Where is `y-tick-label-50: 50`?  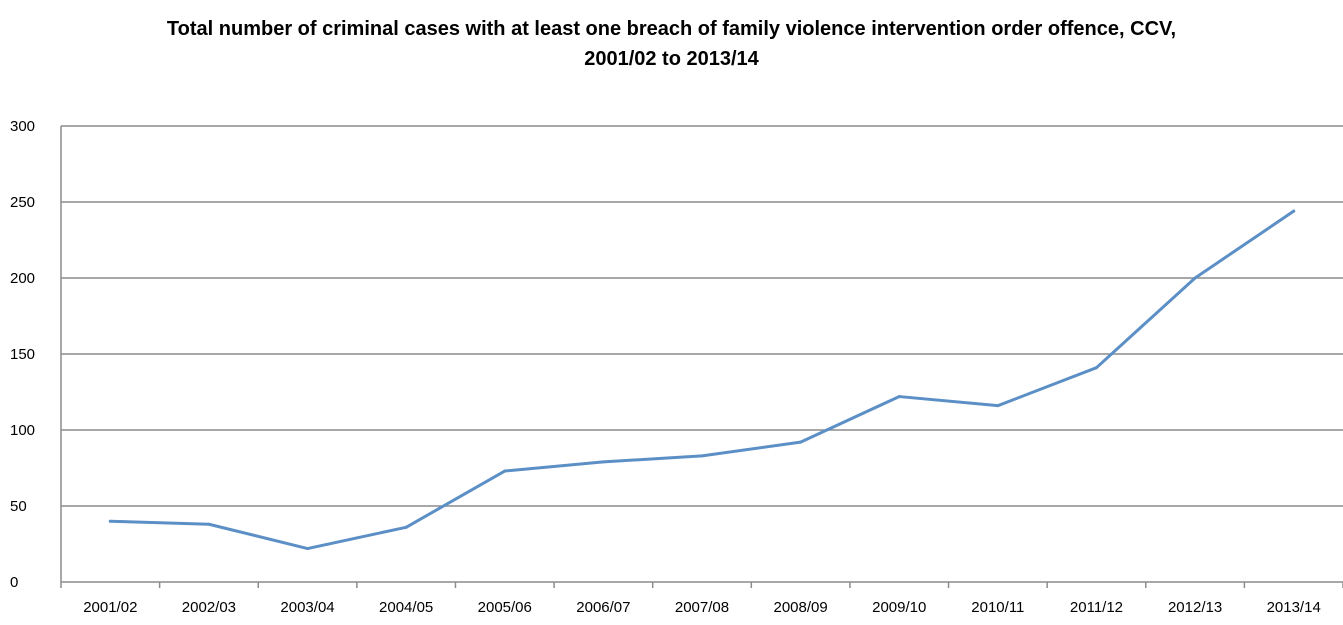 y-tick-label-50: 50 is located at coordinates (18, 506).